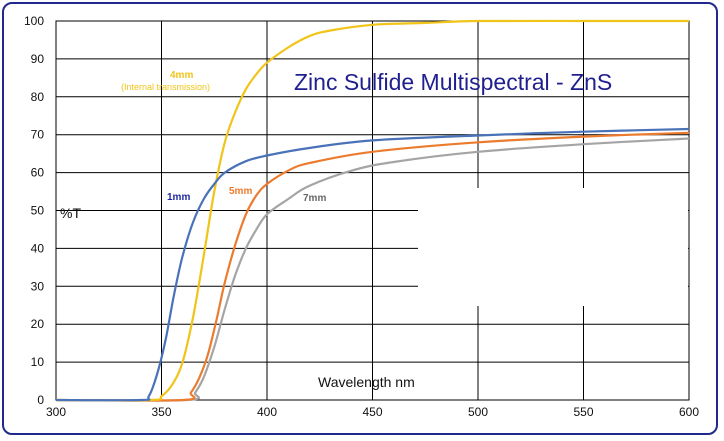 Image resolution: width=724 pixels, height=441 pixels. I want to click on y-tick-label: 30, so click(38, 286).